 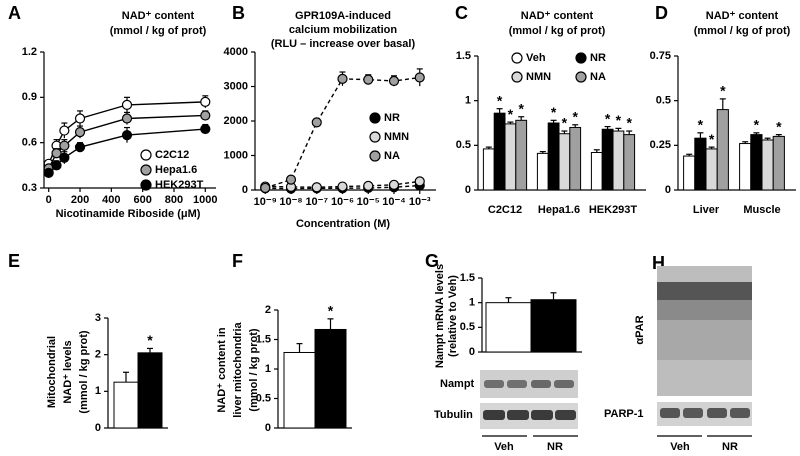 What do you see at coordinates (290, 202) in the screenshot?
I see `x-tick-label: 10⁻⁸` at bounding box center [290, 202].